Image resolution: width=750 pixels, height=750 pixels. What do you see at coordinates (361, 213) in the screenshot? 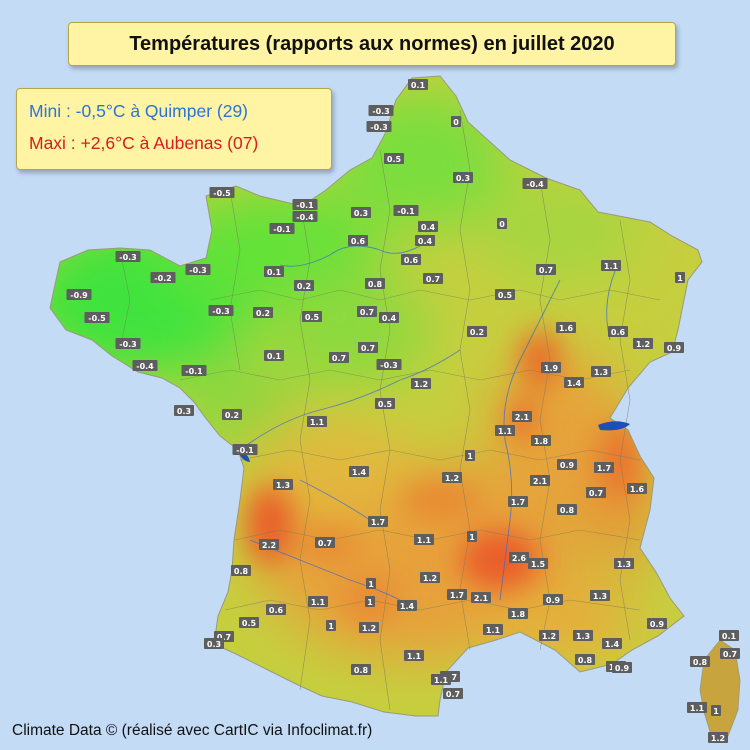
I see `station-value: 0.3` at bounding box center [361, 213].